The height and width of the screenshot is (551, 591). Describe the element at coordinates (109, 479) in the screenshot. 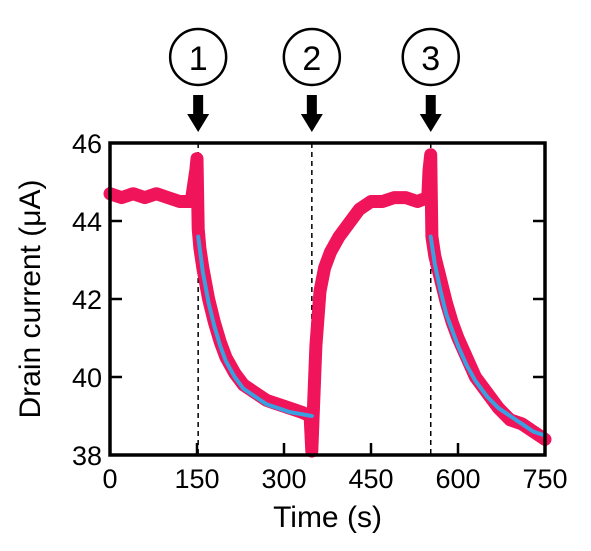

I see `x-tick-label: 0` at that location.